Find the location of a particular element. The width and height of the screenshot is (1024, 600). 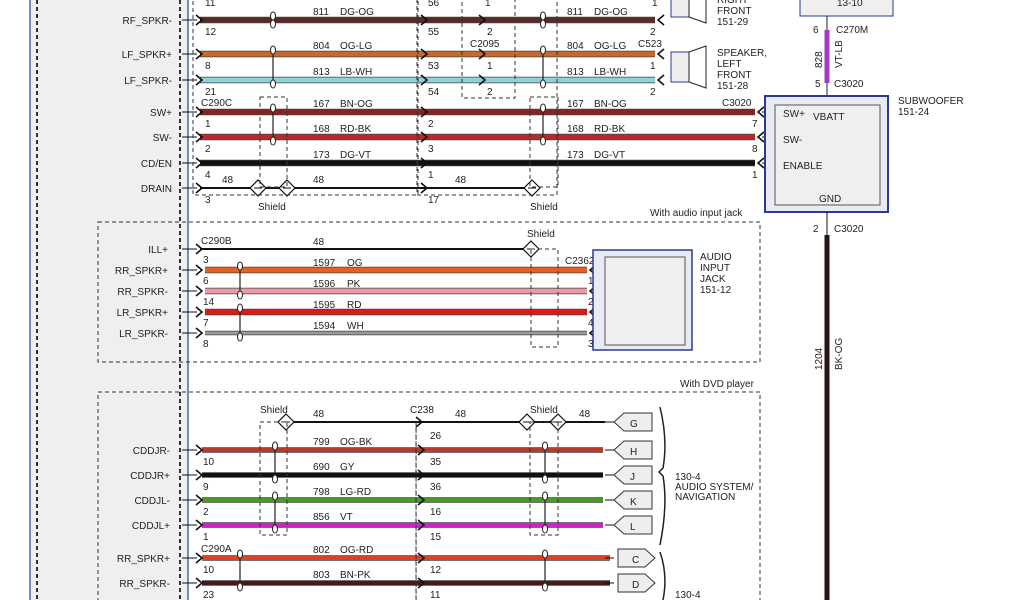

pin-number: 23 is located at coordinates (209, 595).